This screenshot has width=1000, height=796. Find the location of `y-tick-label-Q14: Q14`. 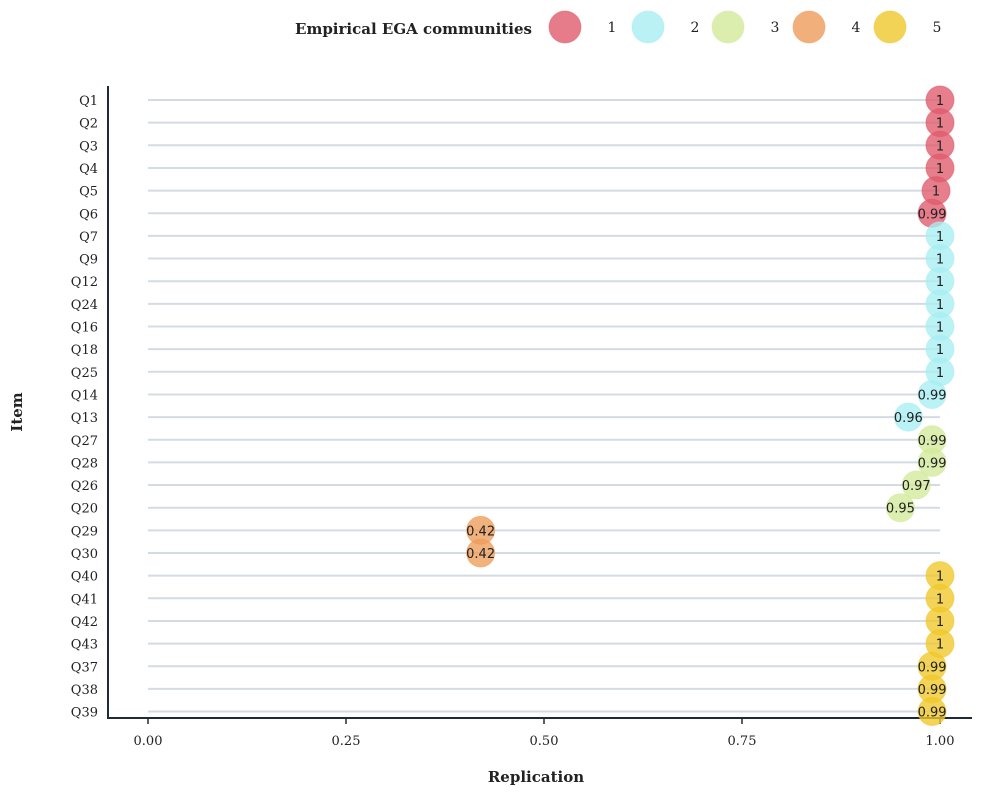

y-tick-label-Q14: Q14 is located at coordinates (84, 395).